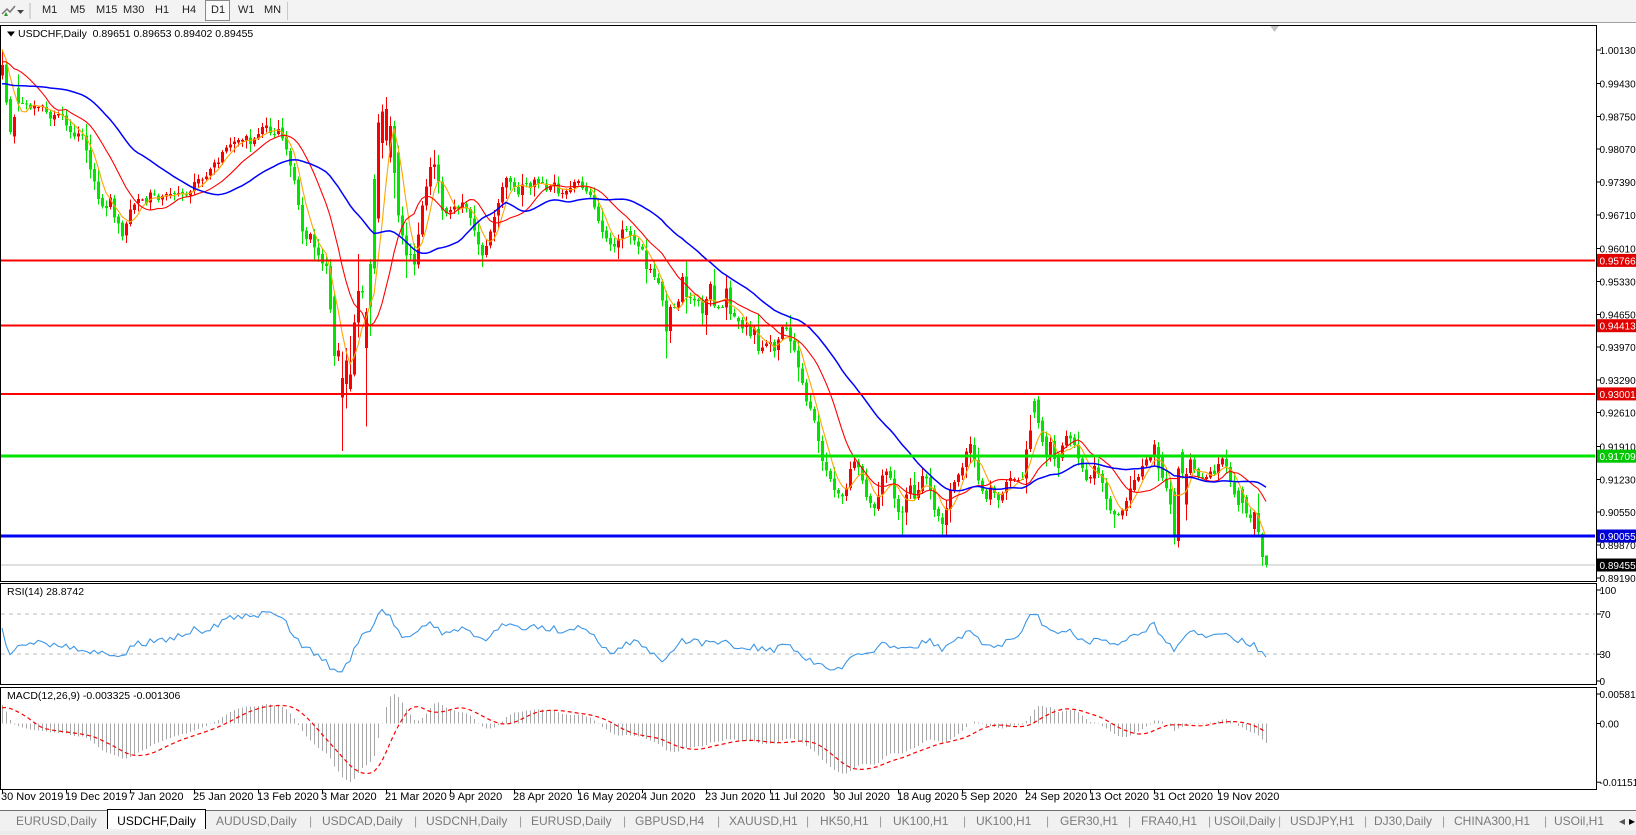 The height and width of the screenshot is (835, 1636). Describe the element at coordinates (1618, 261) in the screenshot. I see `svg-text: 0.95766` at that location.